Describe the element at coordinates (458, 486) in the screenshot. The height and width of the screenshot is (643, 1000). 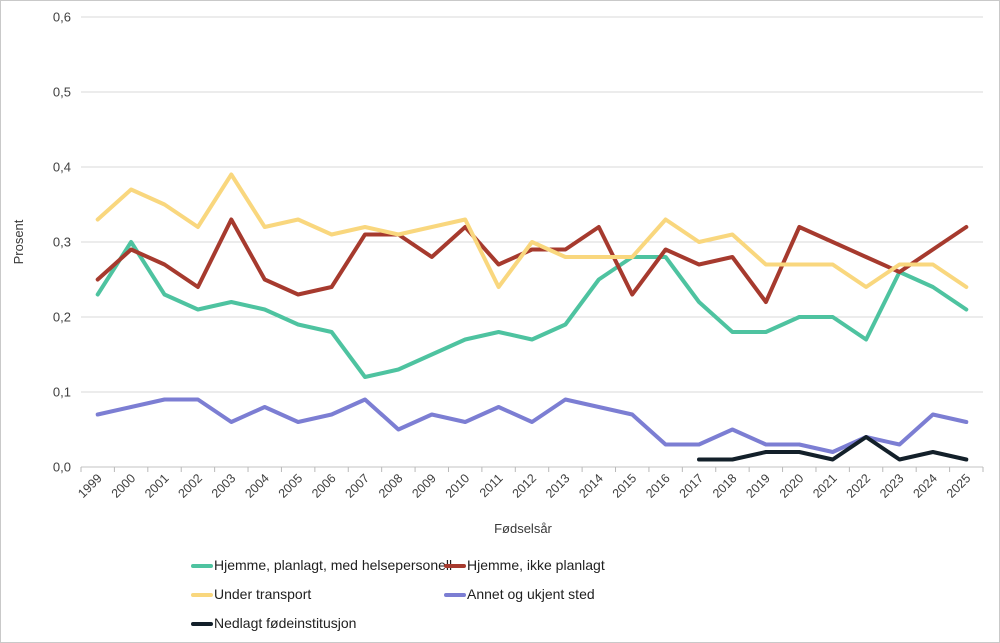
I see `x-axis-year-label: 2010` at that location.